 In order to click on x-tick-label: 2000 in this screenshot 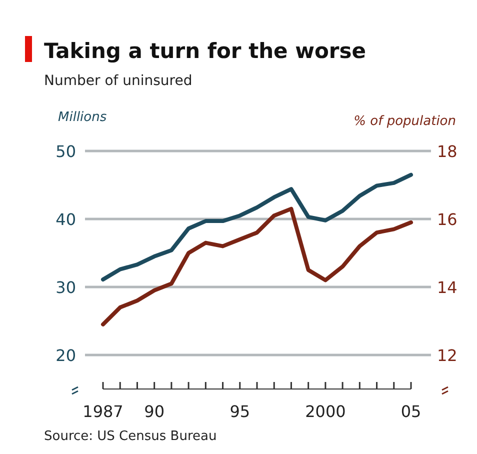, I will do `click(325, 411)`.